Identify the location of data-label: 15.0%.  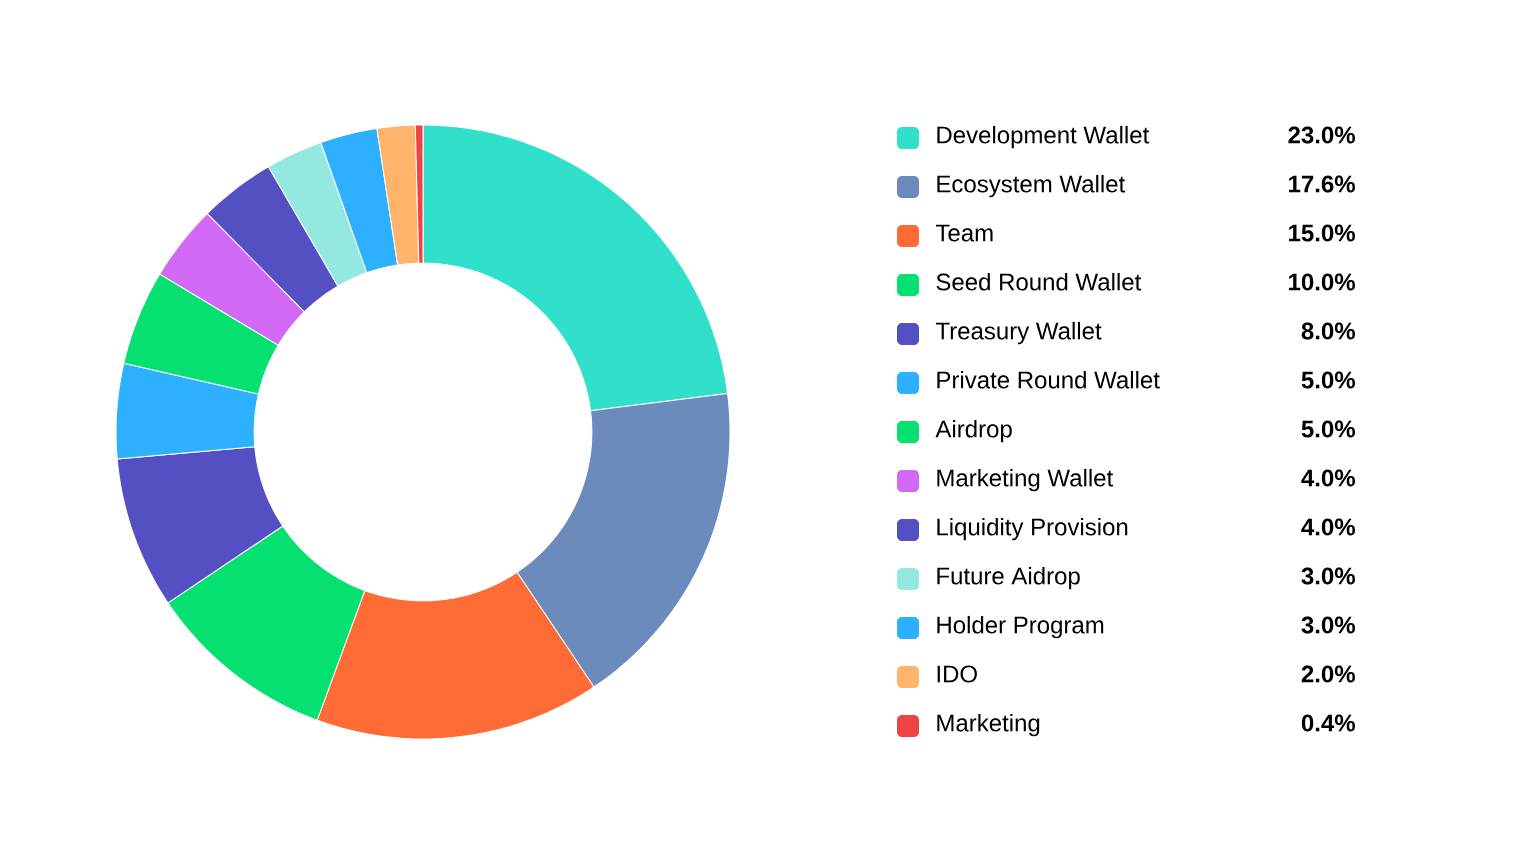
(1322, 233).